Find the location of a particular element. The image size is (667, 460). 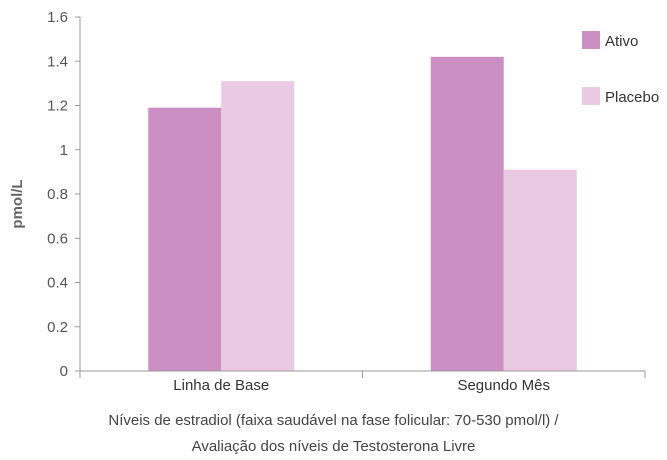

y-axis-label: pmol/L is located at coordinates (17, 203).